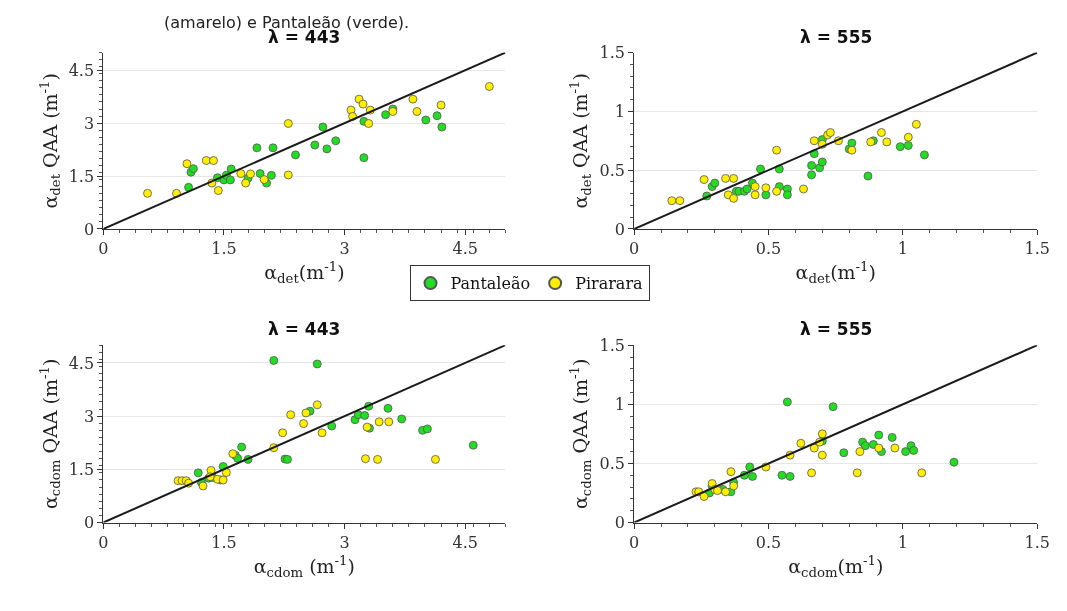 The width and height of the screenshot is (1067, 611). What do you see at coordinates (490, 284) in the screenshot?
I see `legend-label: Pantaleão` at bounding box center [490, 284].